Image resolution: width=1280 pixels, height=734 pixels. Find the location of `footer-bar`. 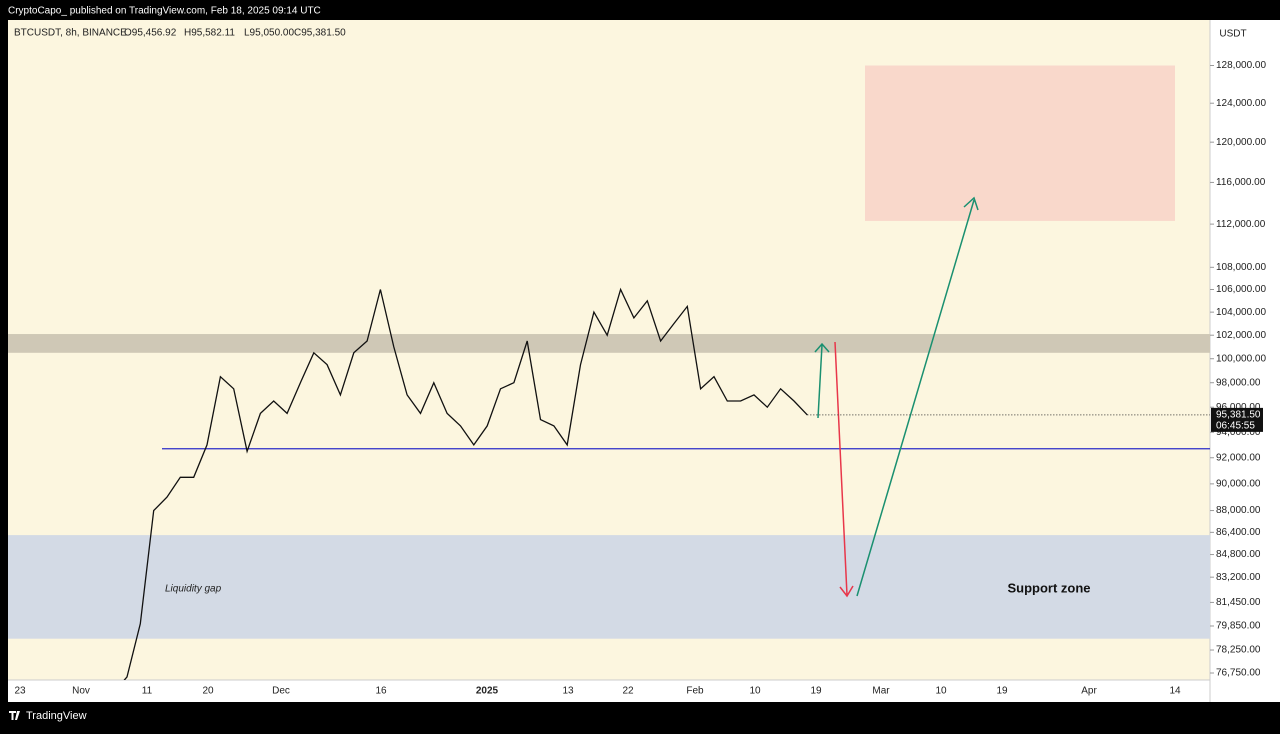

footer-bar is located at coordinates (640, 715).